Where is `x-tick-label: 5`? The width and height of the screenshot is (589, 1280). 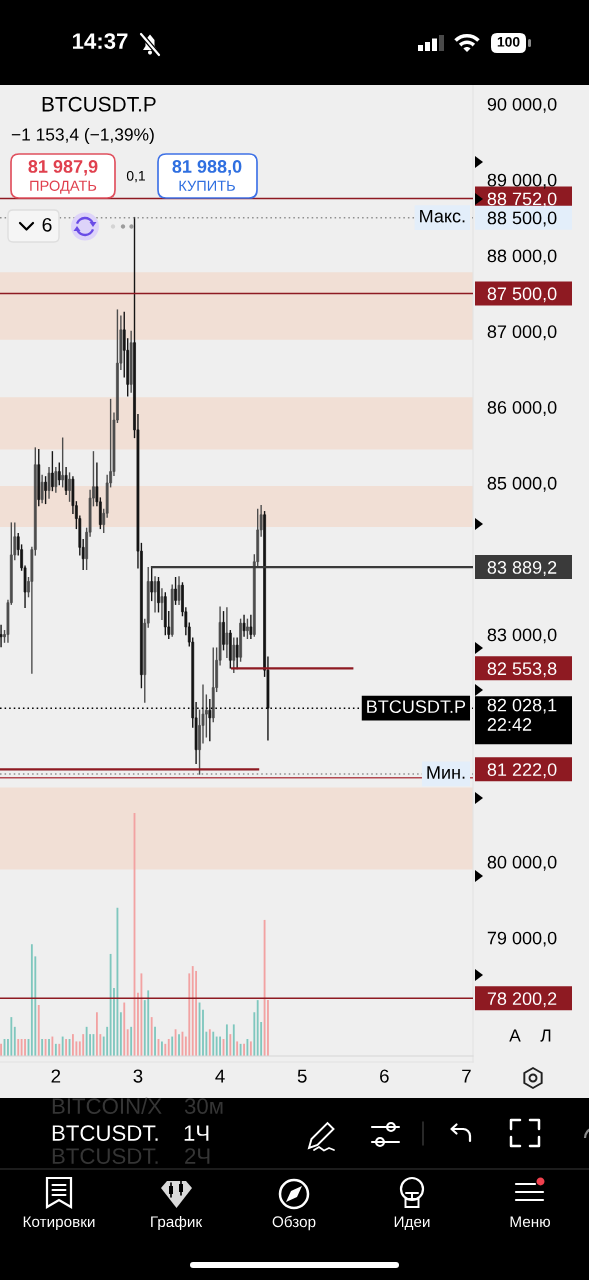
x-tick-label: 5 is located at coordinates (302, 1076).